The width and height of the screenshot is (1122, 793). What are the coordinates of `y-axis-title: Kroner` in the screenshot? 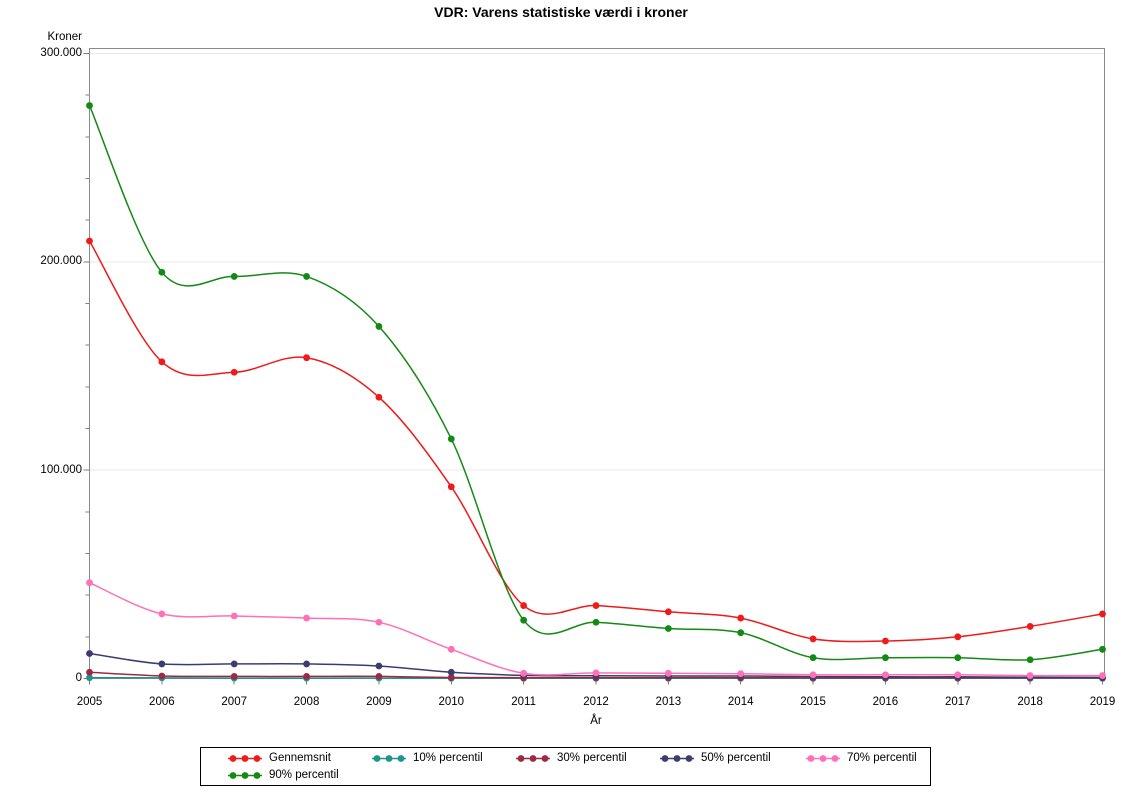 It's located at (64, 37).